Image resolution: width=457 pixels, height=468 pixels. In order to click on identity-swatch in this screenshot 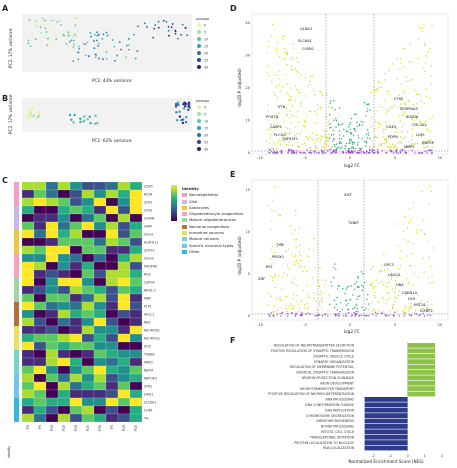, I will do `click(16, 330)`.